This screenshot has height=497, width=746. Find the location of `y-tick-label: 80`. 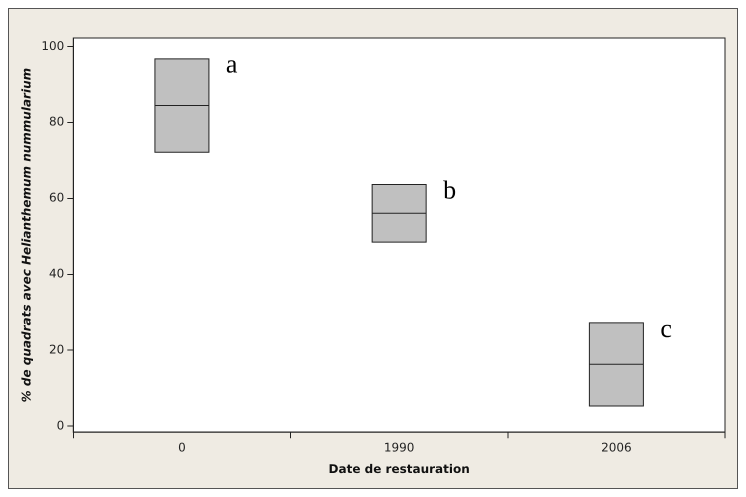

y-tick-label: 80 is located at coordinates (56, 121).